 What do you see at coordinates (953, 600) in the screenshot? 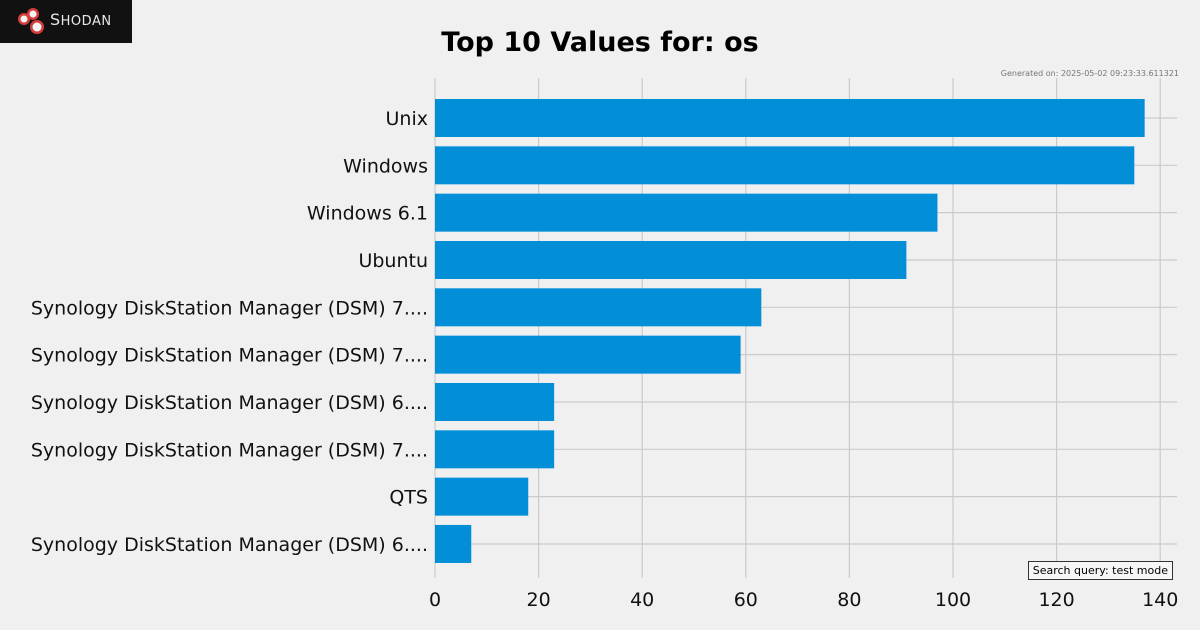
I see `x-tick-label: 100` at bounding box center [953, 600].